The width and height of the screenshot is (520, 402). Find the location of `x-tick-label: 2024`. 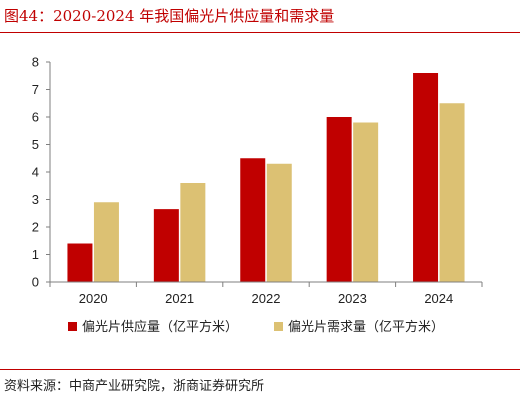

x-tick-label: 2024 is located at coordinates (438, 298).